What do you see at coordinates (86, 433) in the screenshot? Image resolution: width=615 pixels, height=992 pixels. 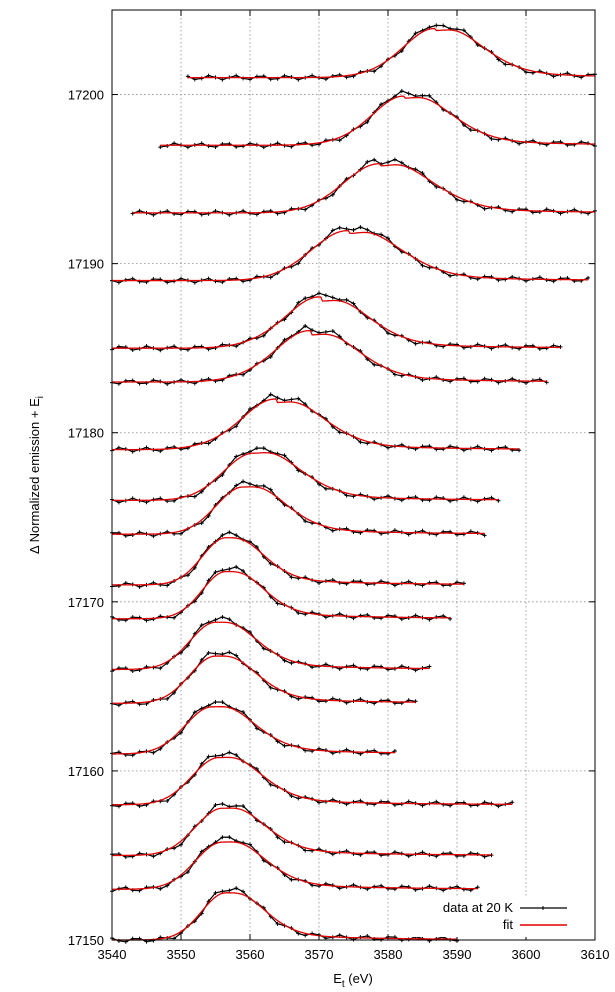 I see `y-tick-label: 17180` at bounding box center [86, 433].